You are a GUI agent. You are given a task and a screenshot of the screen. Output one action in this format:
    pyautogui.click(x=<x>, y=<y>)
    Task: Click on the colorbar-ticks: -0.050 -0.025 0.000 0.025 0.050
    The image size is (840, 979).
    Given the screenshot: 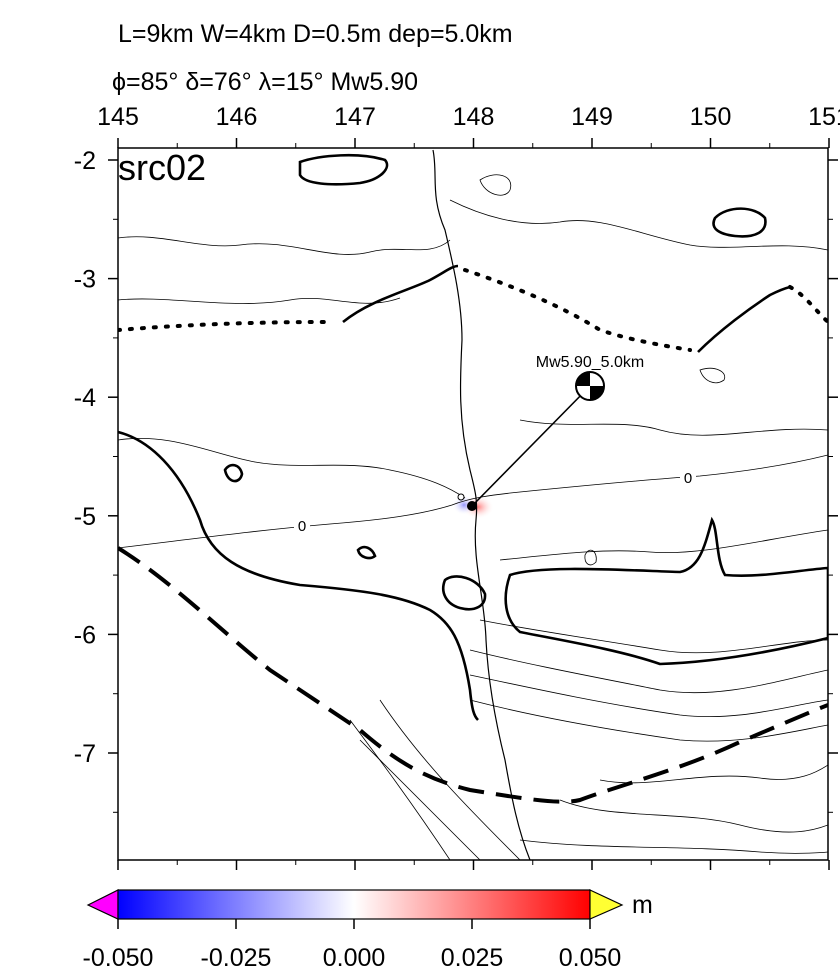 What is the action you would take?
    pyautogui.click(x=352, y=945)
    